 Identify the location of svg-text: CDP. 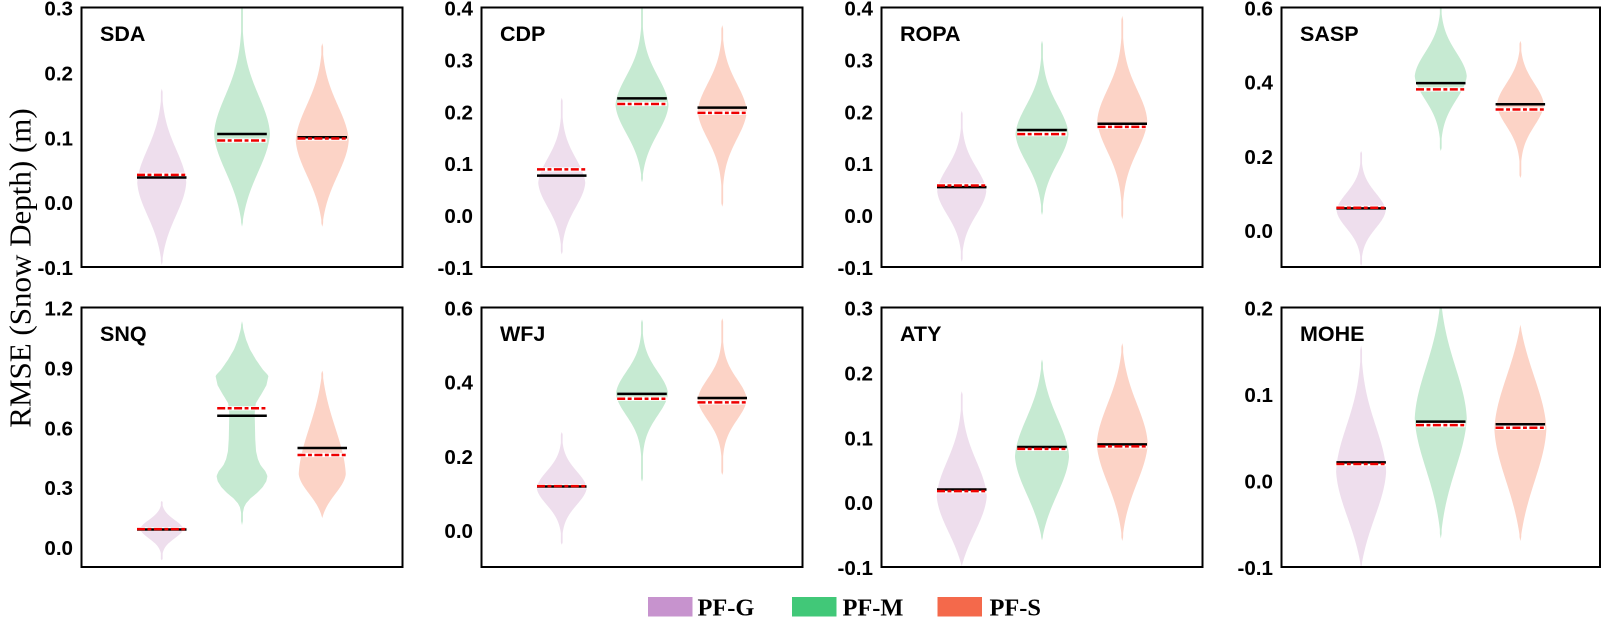
(522, 34).